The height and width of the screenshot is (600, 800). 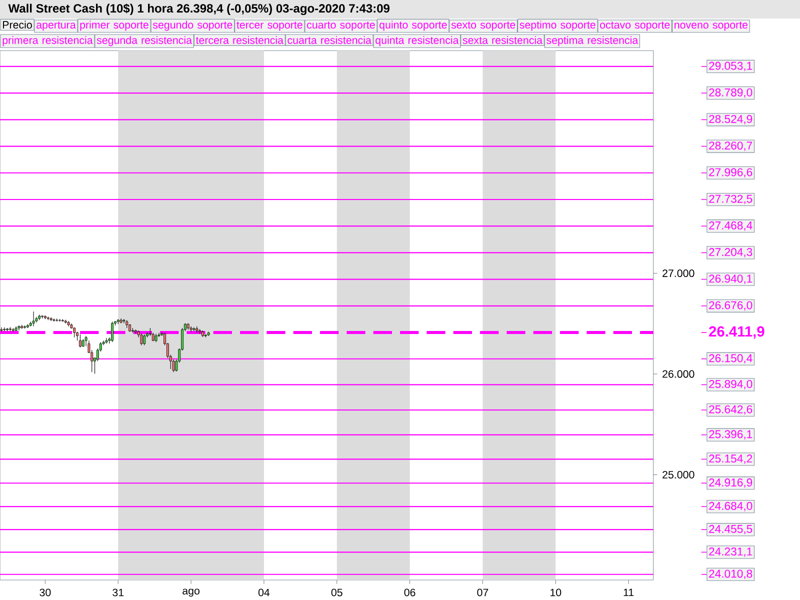 I want to click on ref-line-label: 26.411,9, so click(x=736, y=332).